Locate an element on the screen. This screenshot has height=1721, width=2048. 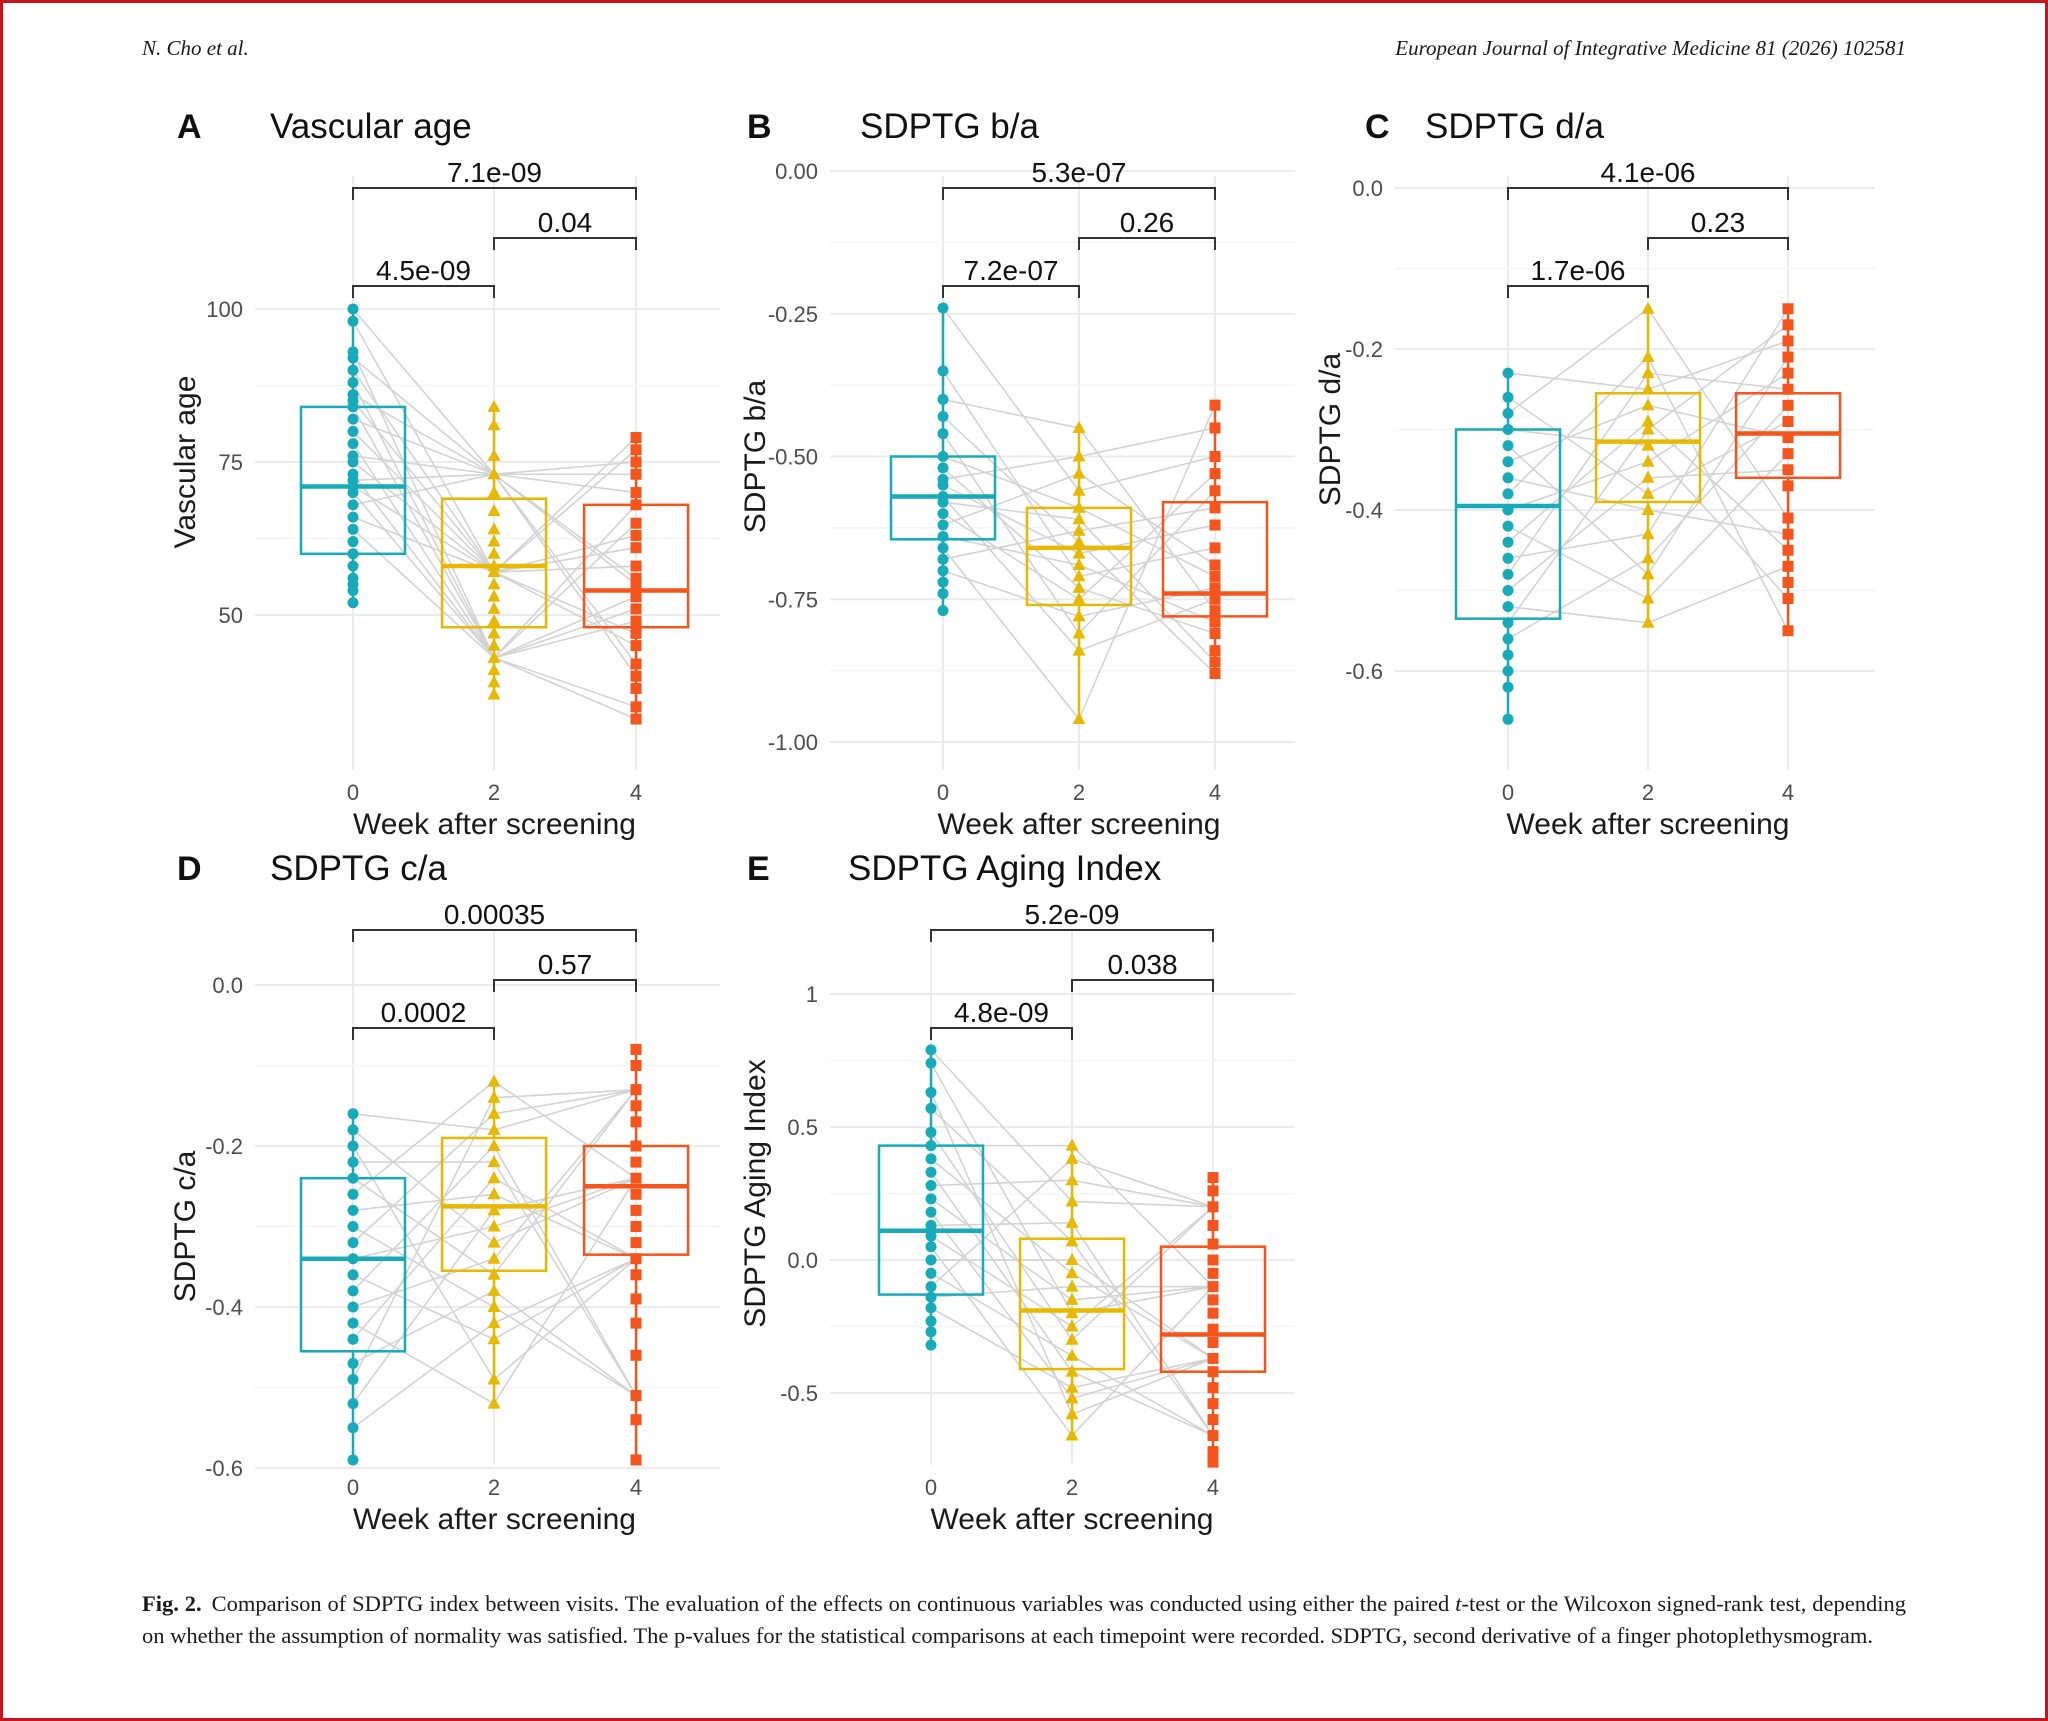
p-value-label: 5.3e-07 is located at coordinates (1079, 172).